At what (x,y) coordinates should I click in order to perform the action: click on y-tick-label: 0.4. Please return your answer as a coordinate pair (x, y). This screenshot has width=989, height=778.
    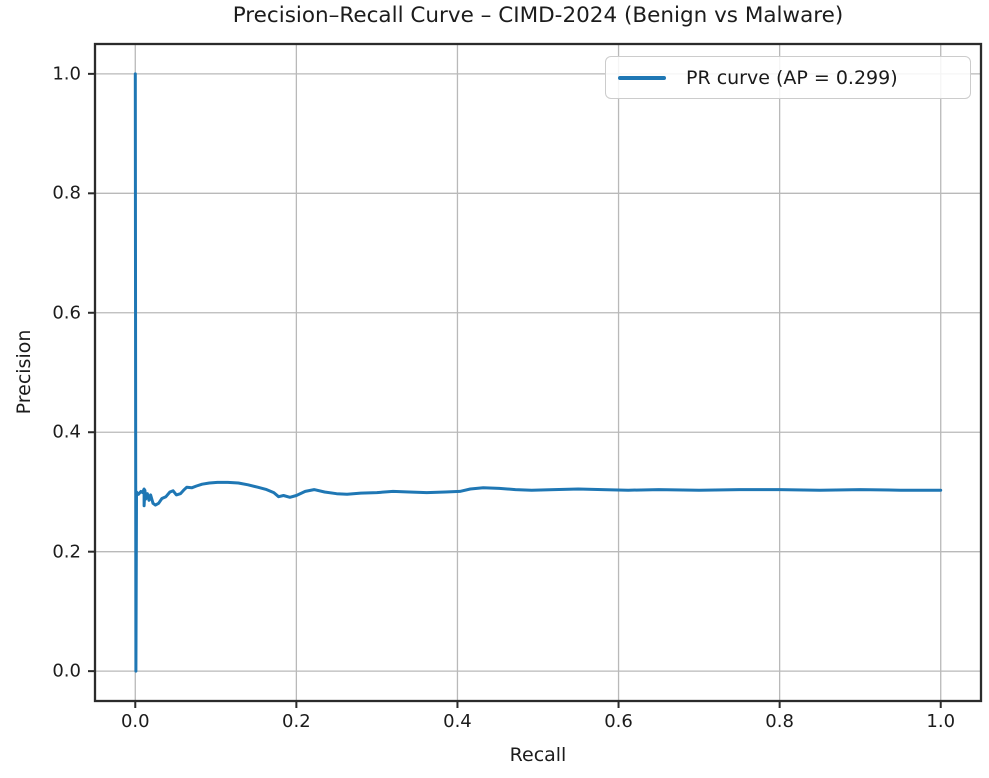
    Looking at the image, I should click on (66, 432).